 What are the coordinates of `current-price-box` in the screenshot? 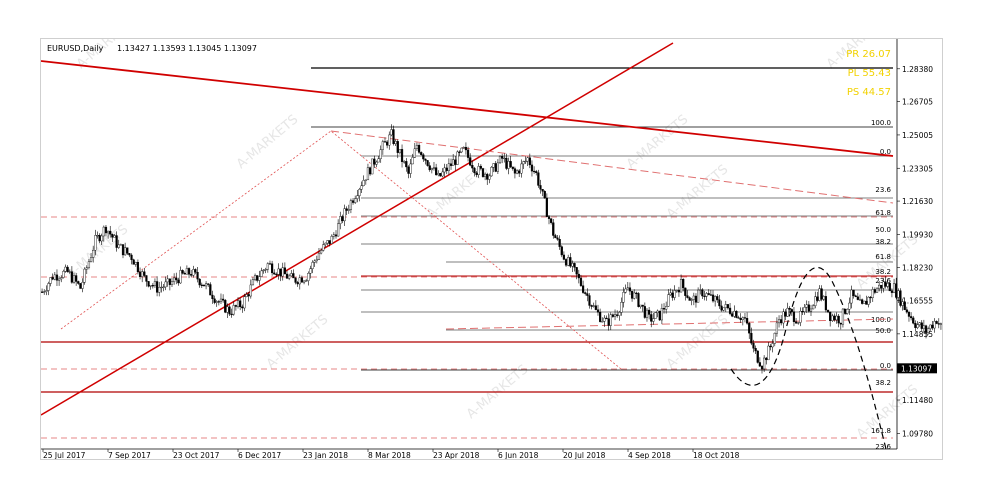 It's located at (917, 368).